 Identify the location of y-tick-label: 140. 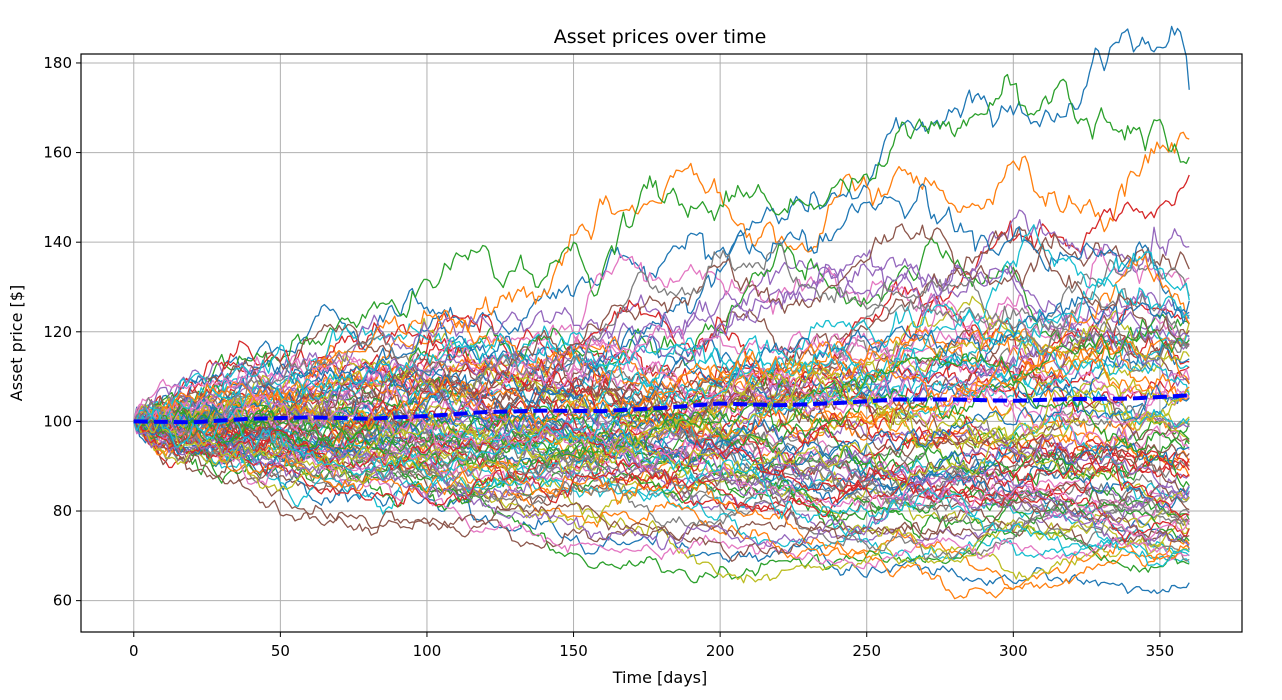
(57, 242).